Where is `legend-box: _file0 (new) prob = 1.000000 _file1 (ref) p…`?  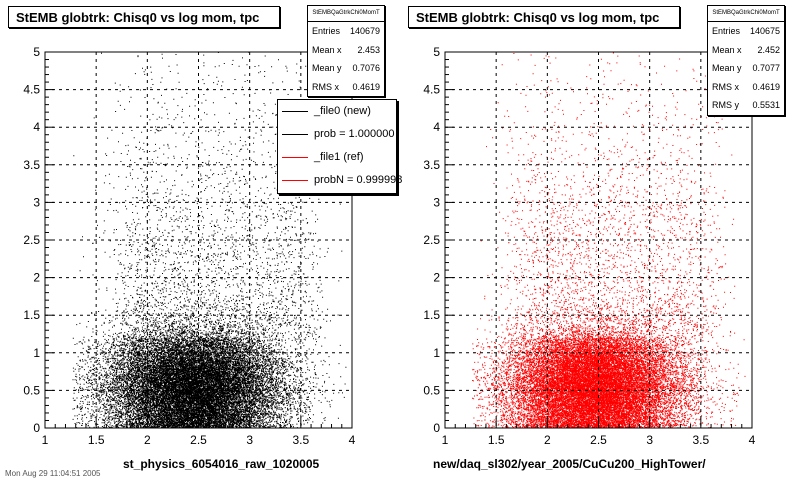
legend-box: _file0 (new) prob = 1.000000 _file1 (ref) p… is located at coordinates (339, 146).